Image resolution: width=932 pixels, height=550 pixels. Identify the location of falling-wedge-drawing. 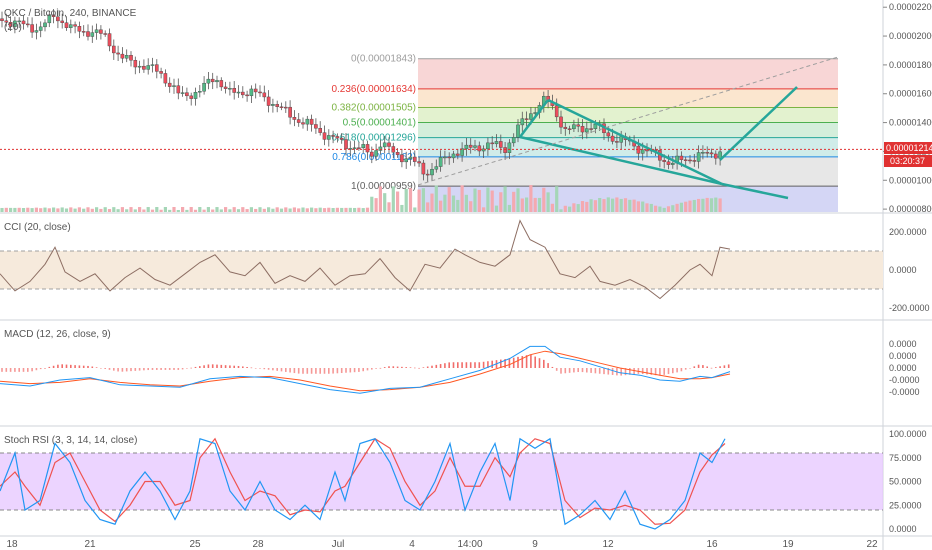
(628, 128).